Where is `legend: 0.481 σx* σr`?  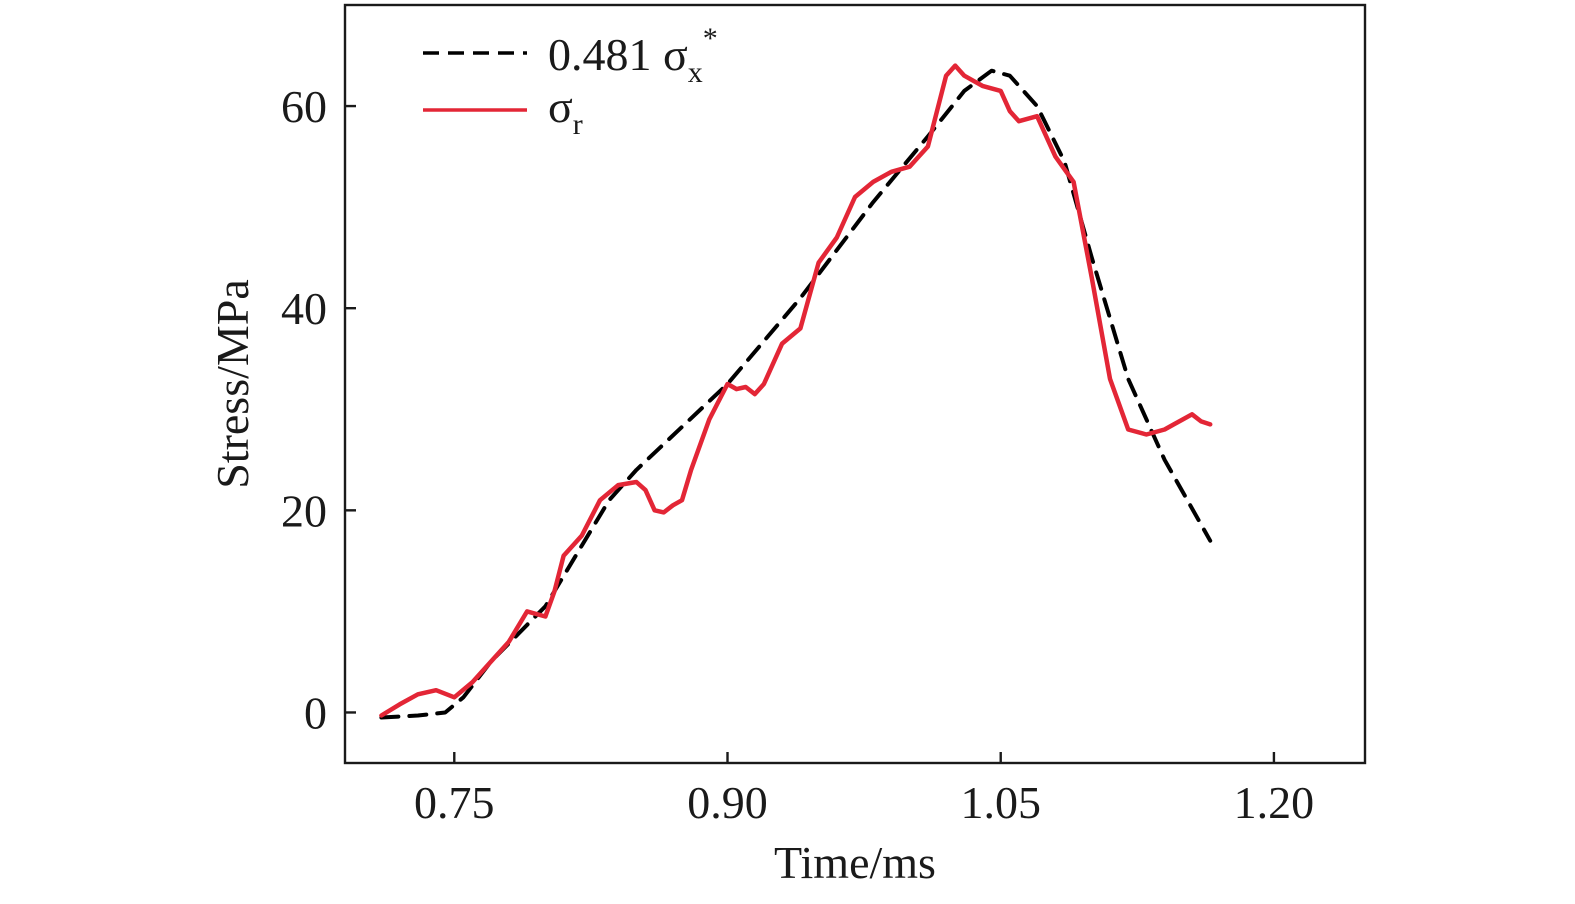 legend: 0.481 σx* σr is located at coordinates (570, 81).